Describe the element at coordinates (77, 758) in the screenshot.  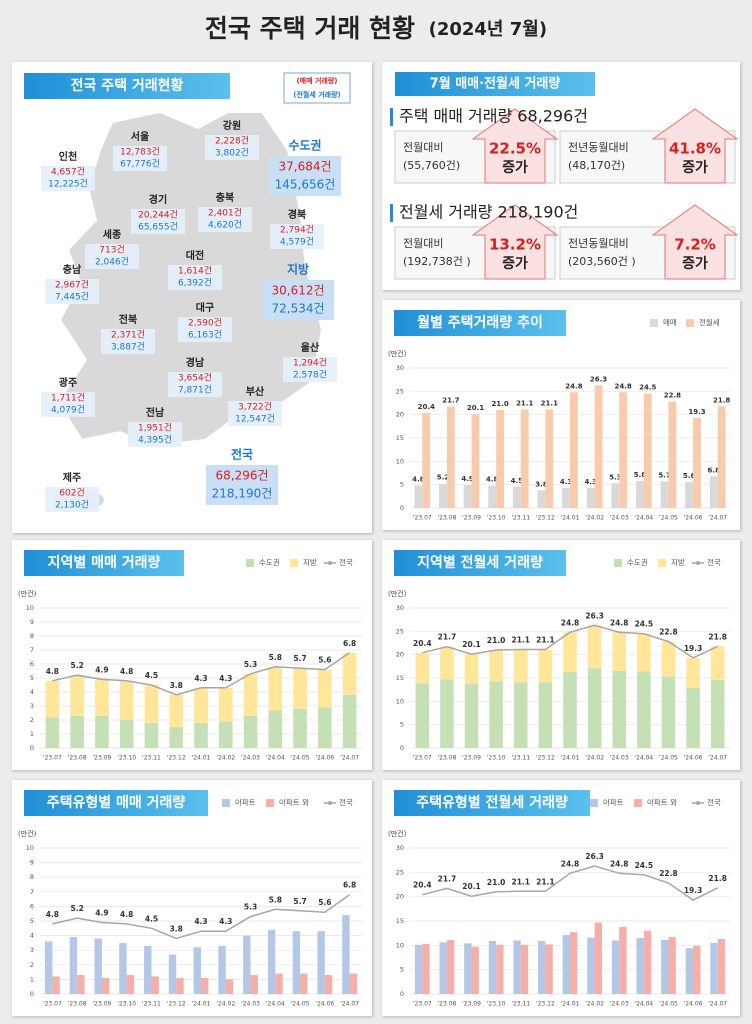
I see `x-tick-label: '23.08` at that location.